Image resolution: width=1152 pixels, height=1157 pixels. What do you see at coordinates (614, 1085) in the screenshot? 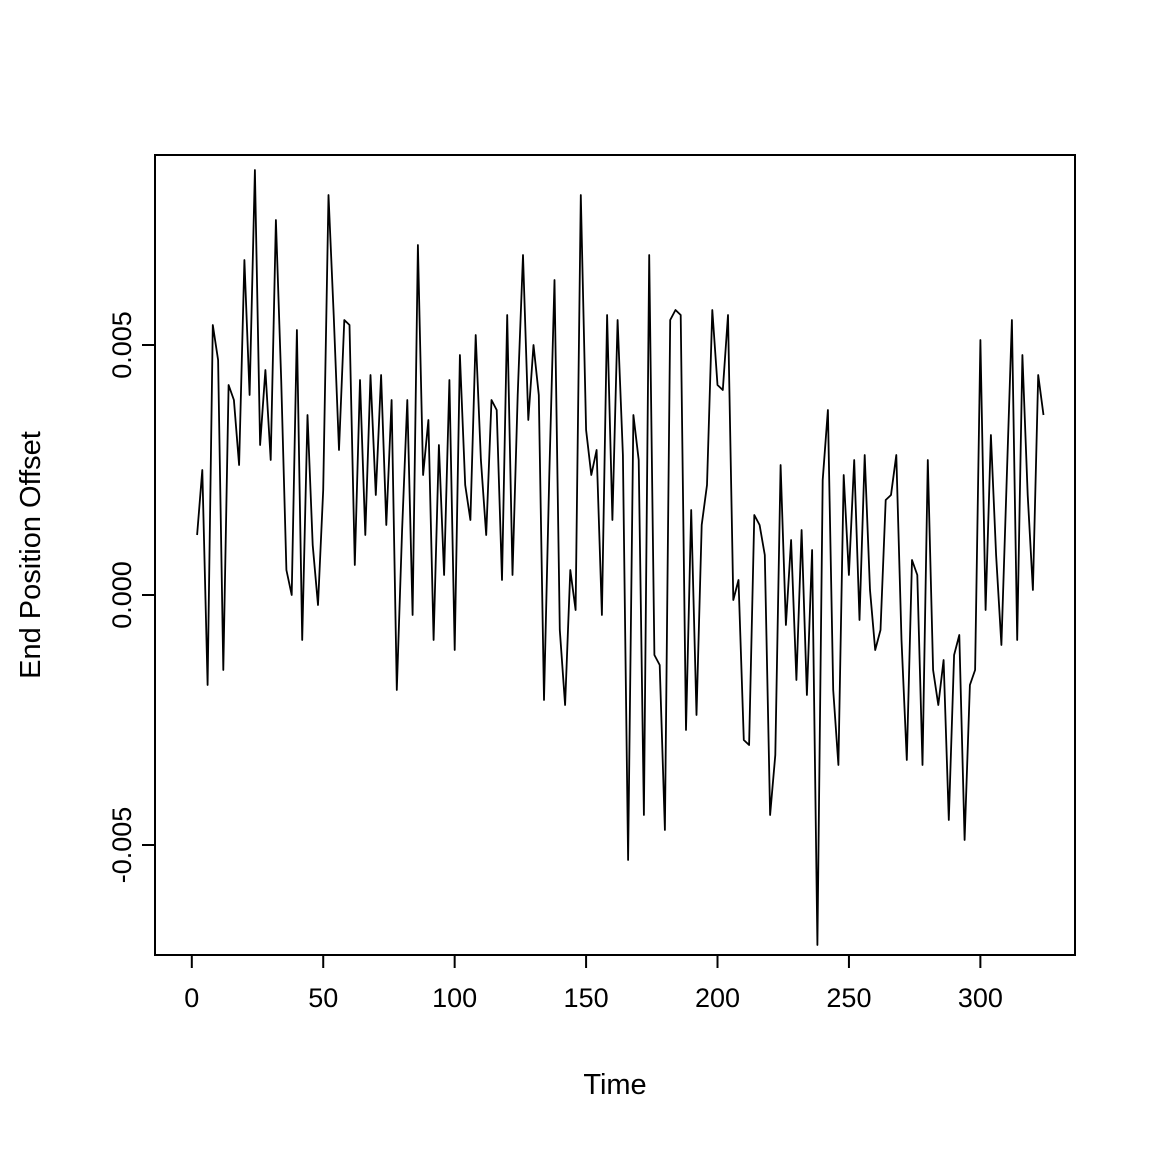
I see `x-axis-title: Time` at bounding box center [614, 1085].